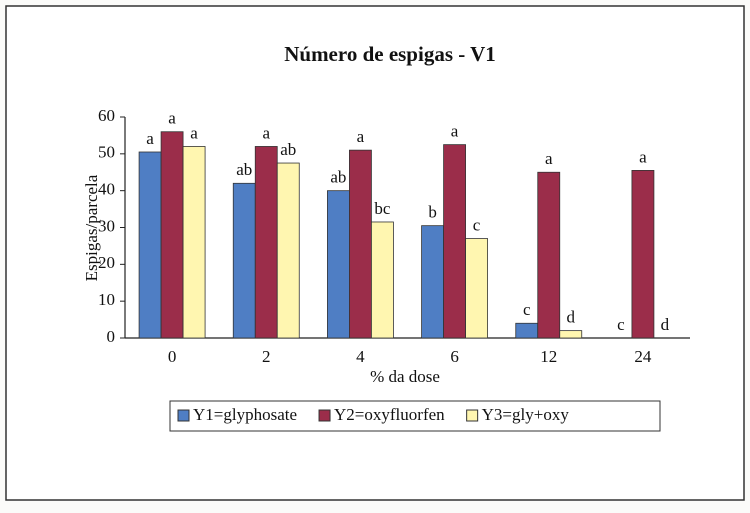  What do you see at coordinates (389, 414) in the screenshot?
I see `legend-label: Y2=oxyfluorfen` at bounding box center [389, 414].